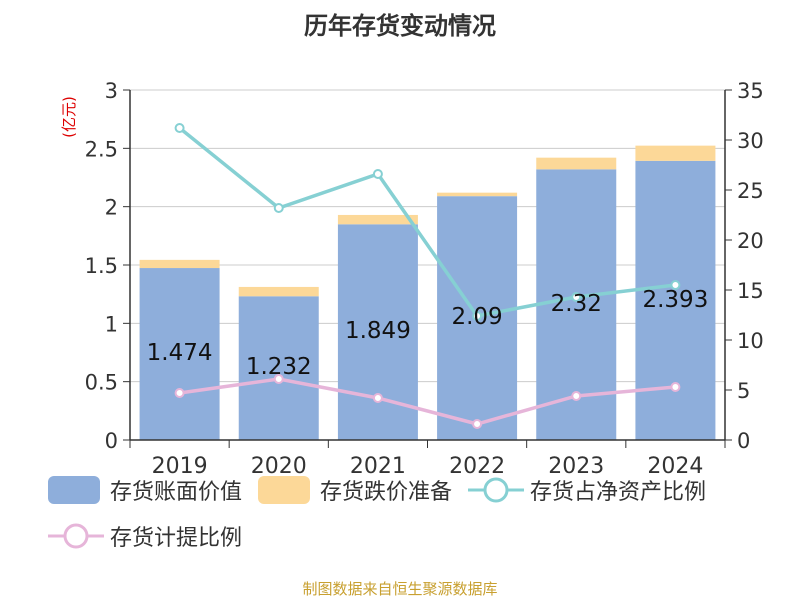 This screenshot has width=800, height=600. I want to click on legend-label-book-value: 存货账面价值, so click(176, 492).